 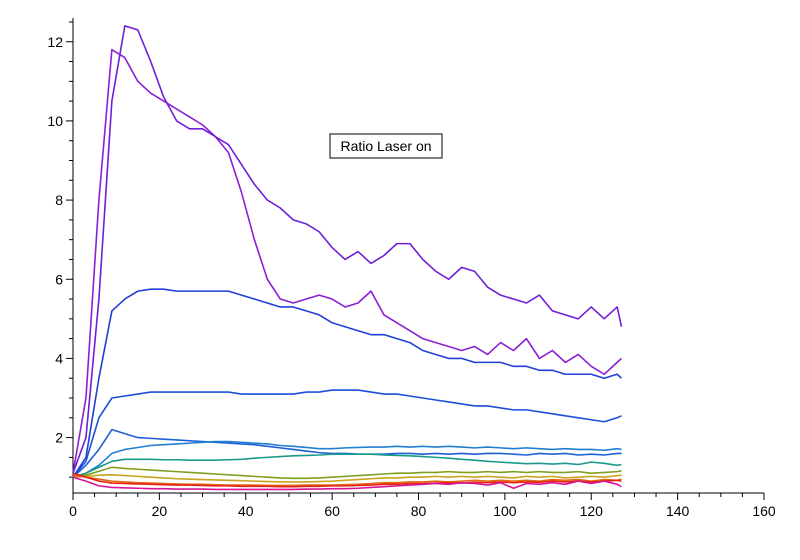 What do you see at coordinates (59, 279) in the screenshot?
I see `y-tick-label: 6` at bounding box center [59, 279].